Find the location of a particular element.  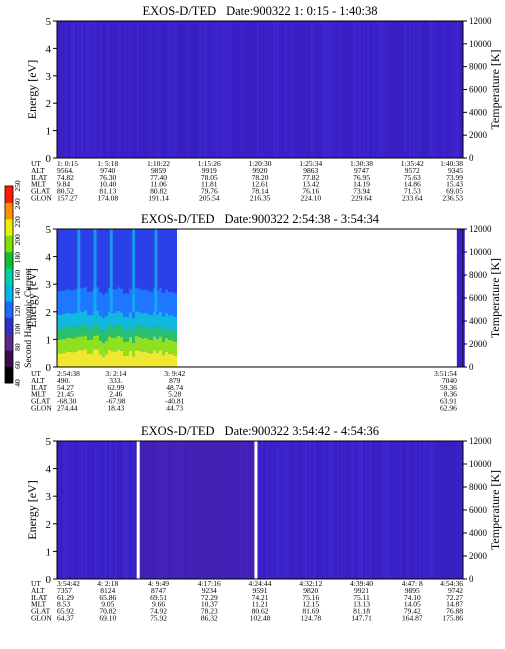

table-cell: 72.29 is located at coordinates (209, 597).